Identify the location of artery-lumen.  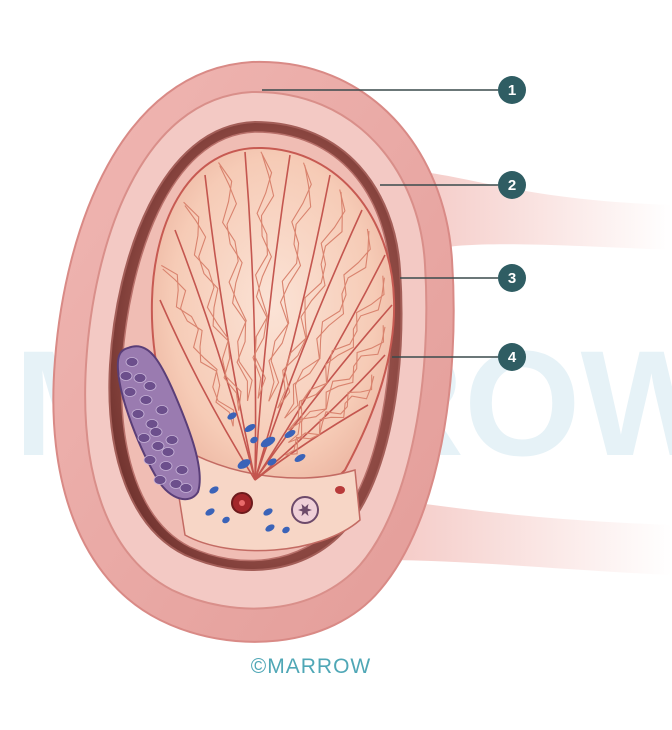
(242, 503).